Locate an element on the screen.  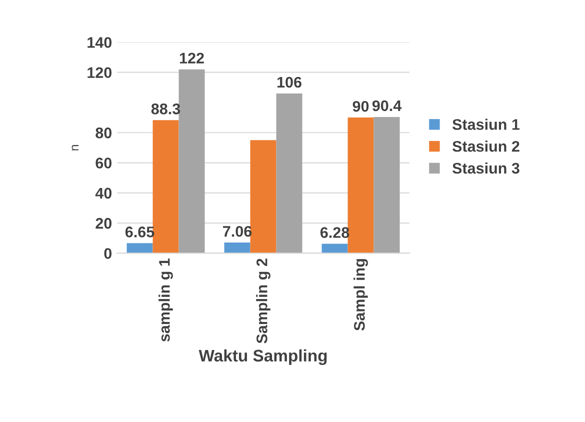
data-label: 90 is located at coordinates (360, 106).